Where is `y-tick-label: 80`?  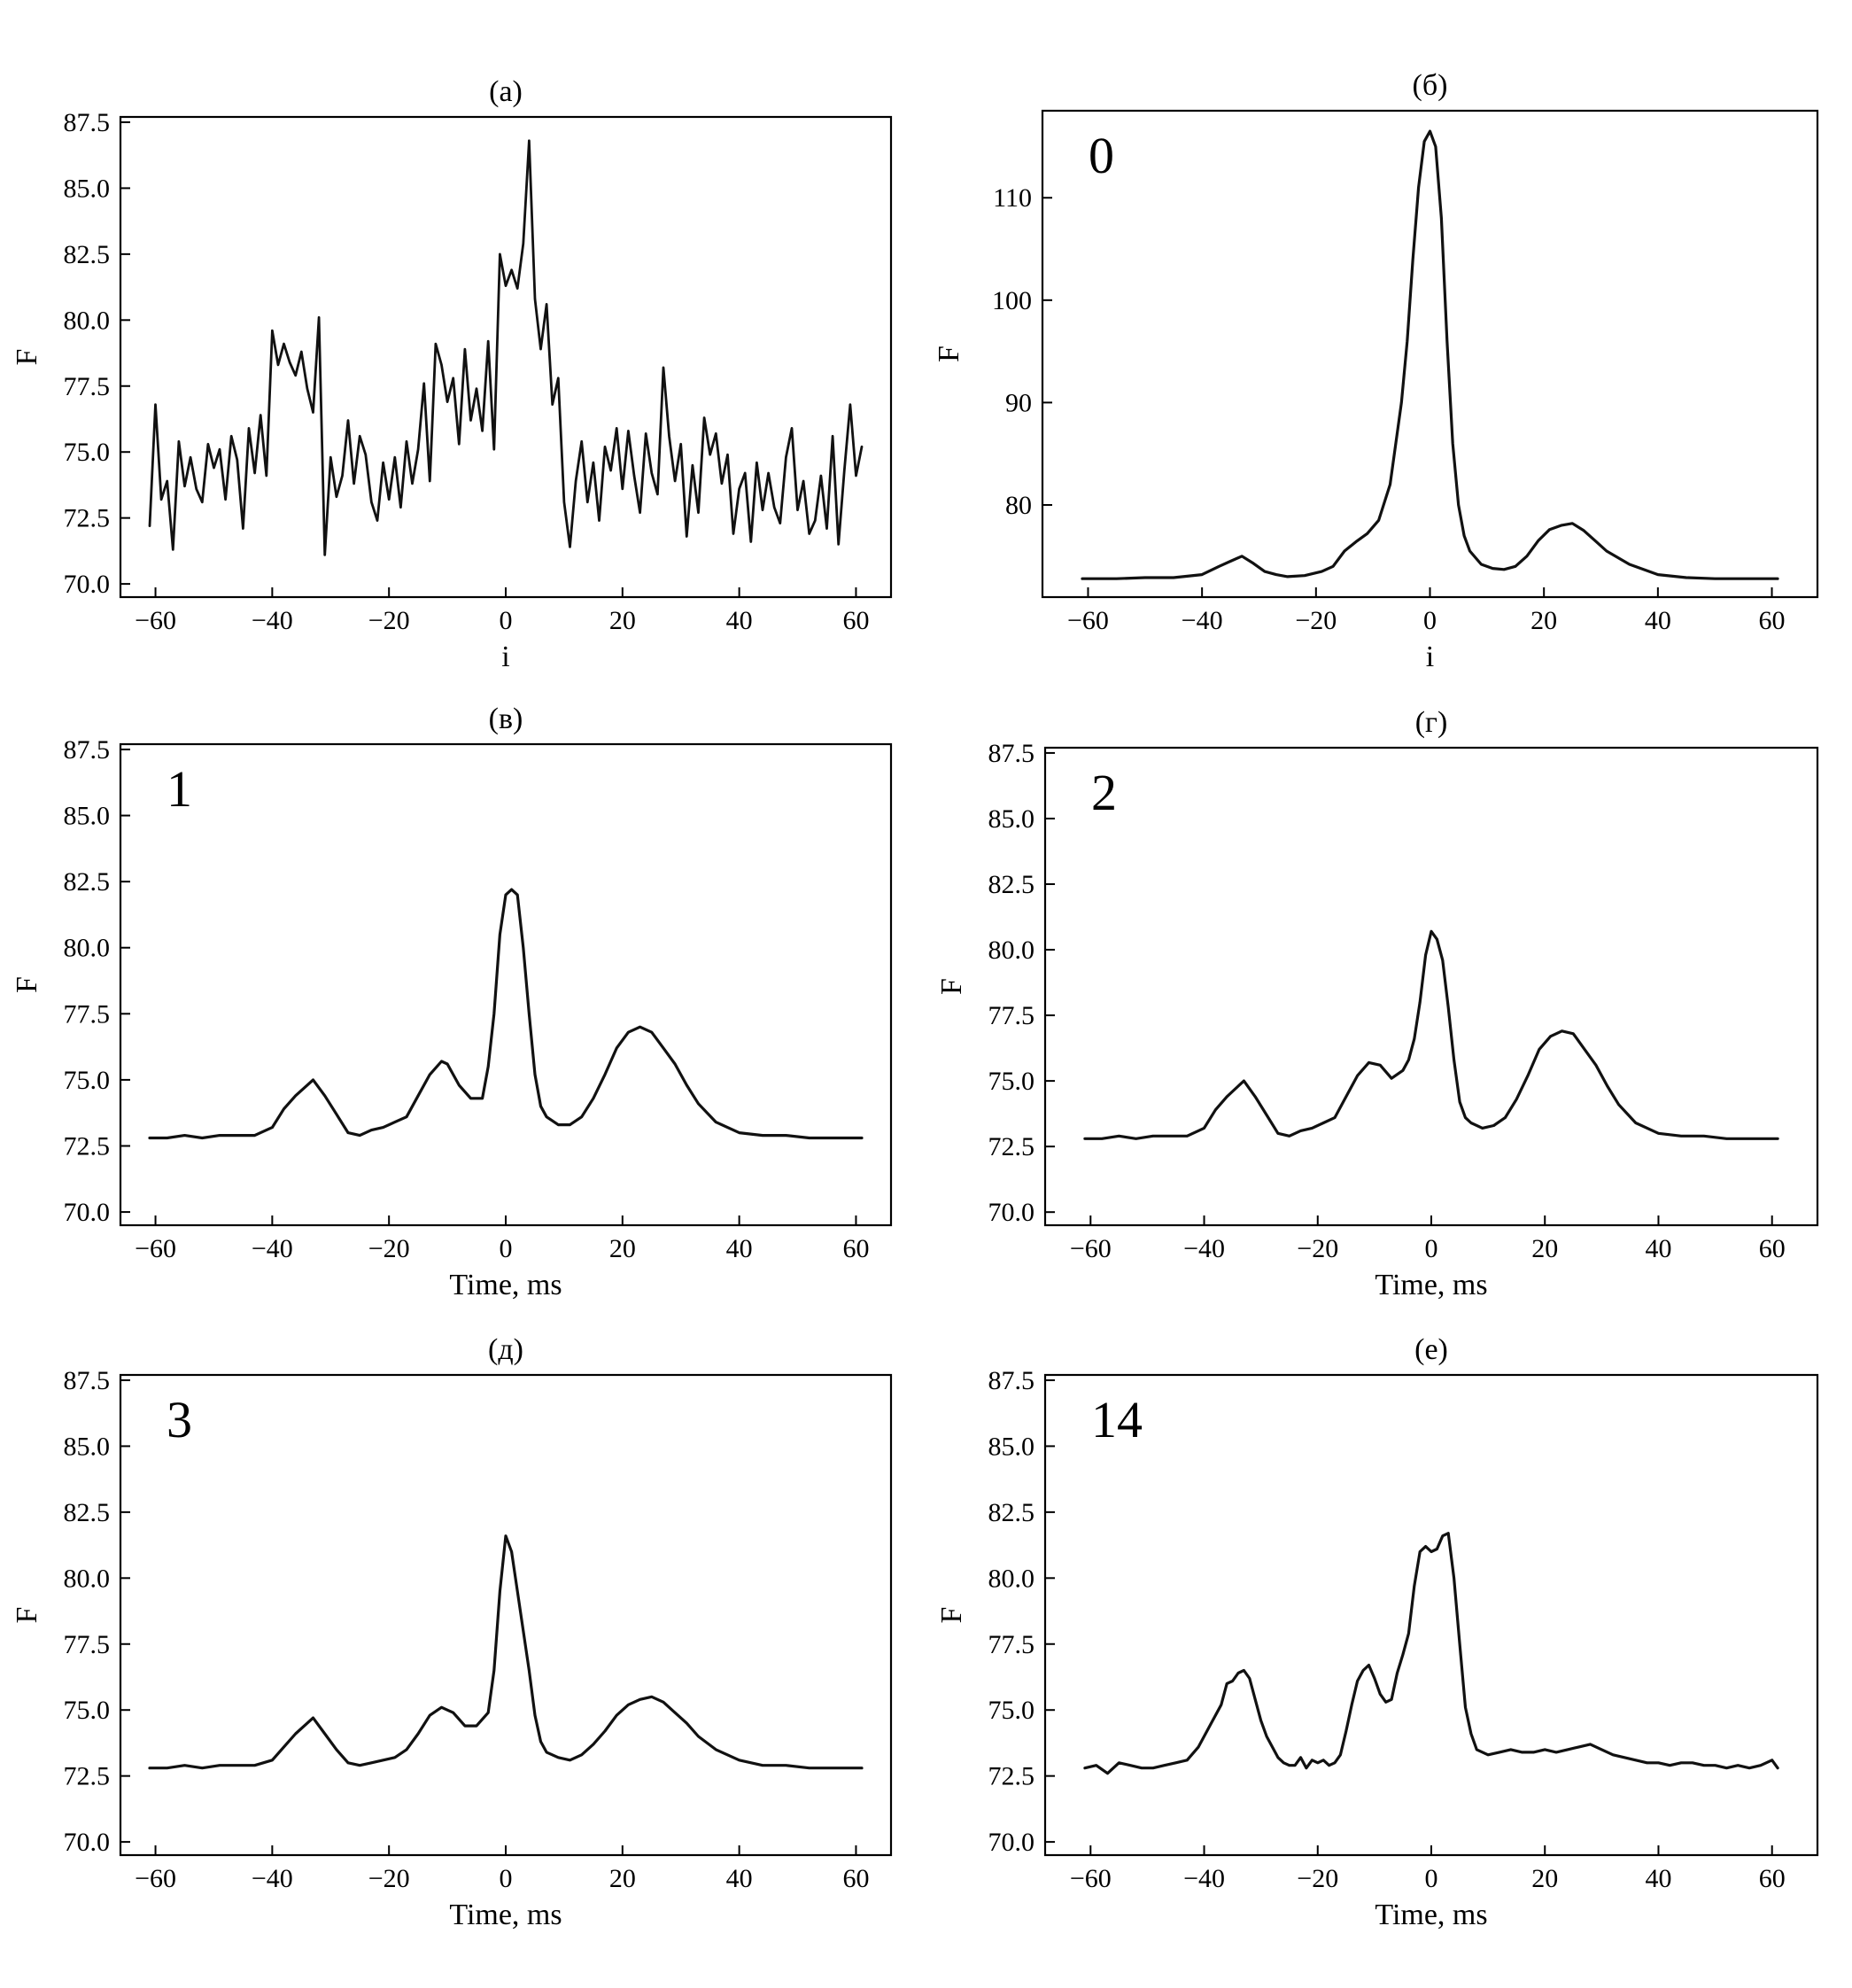
y-tick-label: 80 is located at coordinates (1018, 505).